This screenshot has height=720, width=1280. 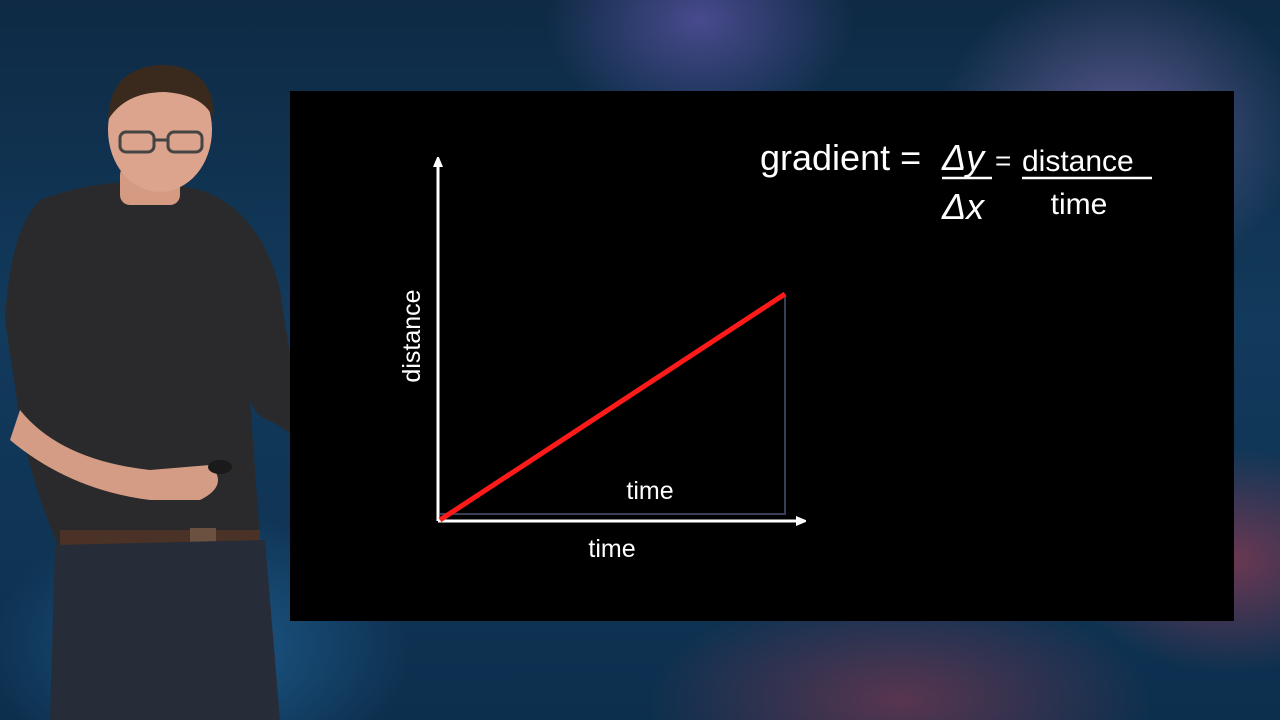 What do you see at coordinates (161, 92) in the screenshot?
I see `presenter-hair` at bounding box center [161, 92].